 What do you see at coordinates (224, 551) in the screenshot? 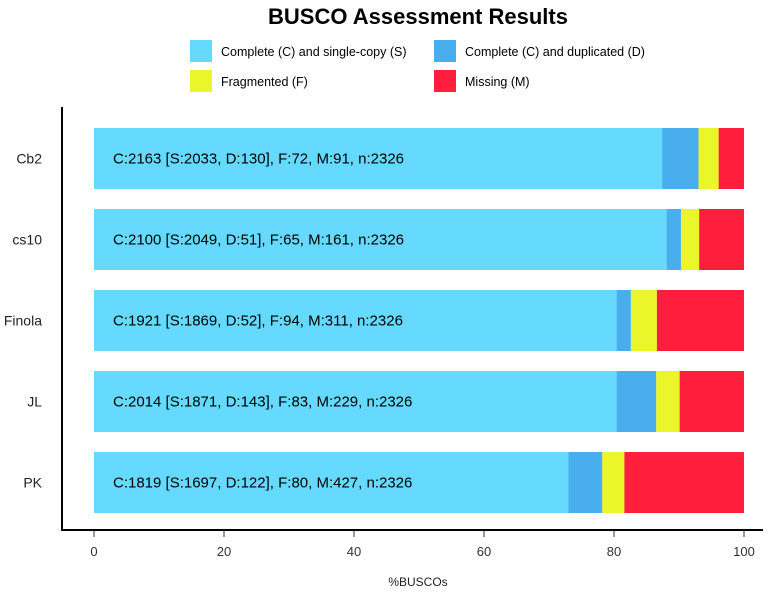
I see `x-tick-label-20: 20` at bounding box center [224, 551].